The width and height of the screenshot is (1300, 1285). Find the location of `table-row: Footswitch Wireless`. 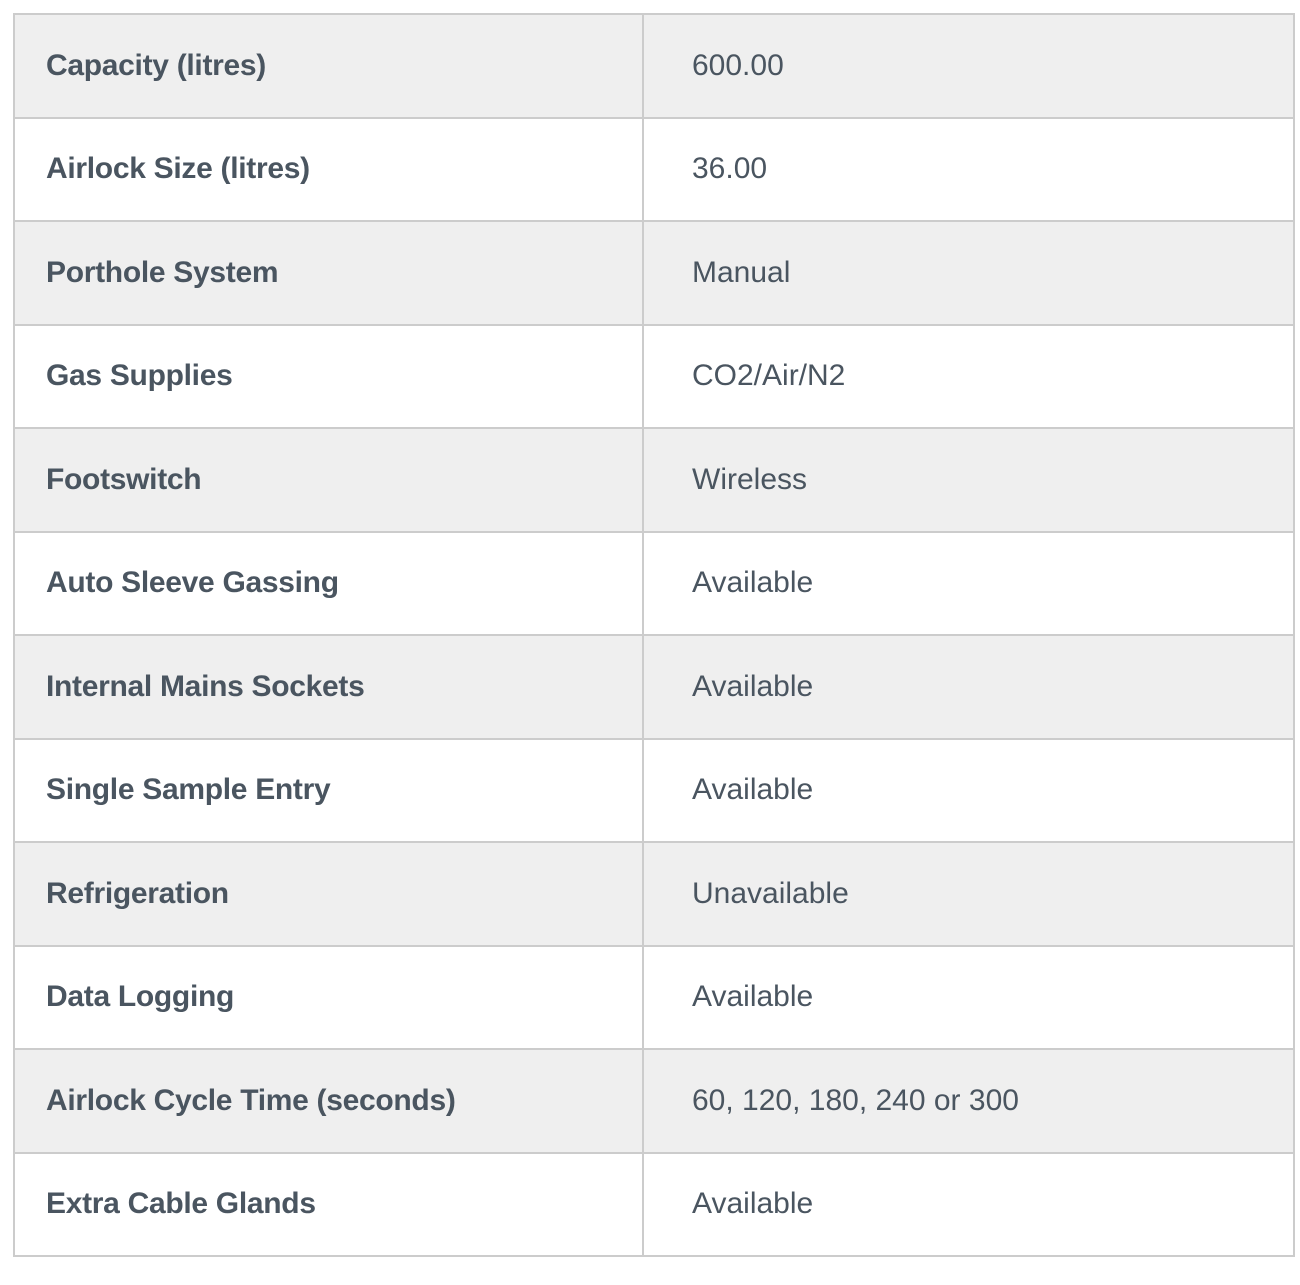

table-row: Footswitch Wireless is located at coordinates (654, 480).